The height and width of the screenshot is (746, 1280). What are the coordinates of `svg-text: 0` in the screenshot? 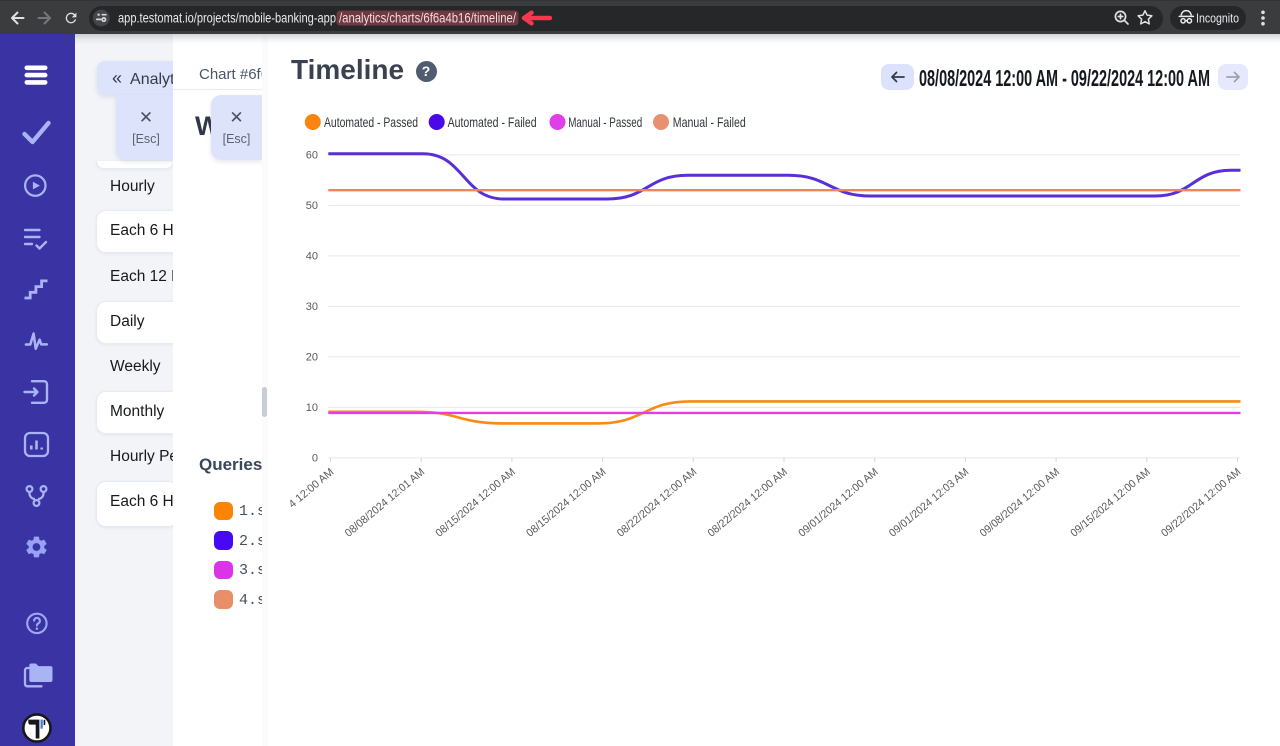 It's located at (315, 458).